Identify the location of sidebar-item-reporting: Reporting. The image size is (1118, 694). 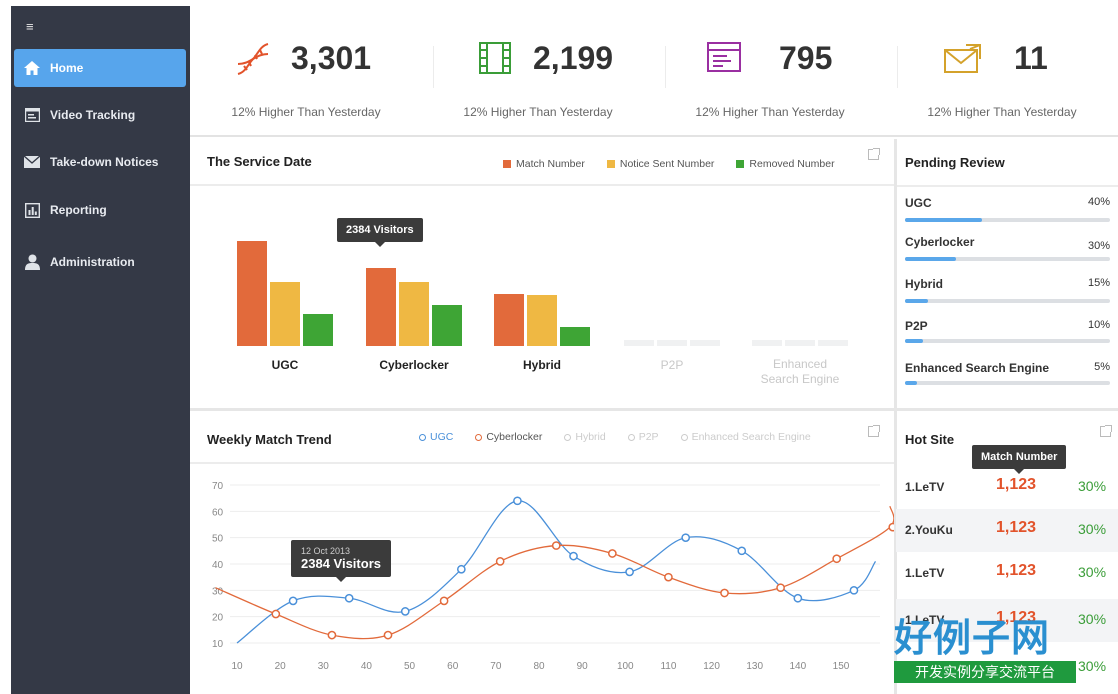
(100, 210).